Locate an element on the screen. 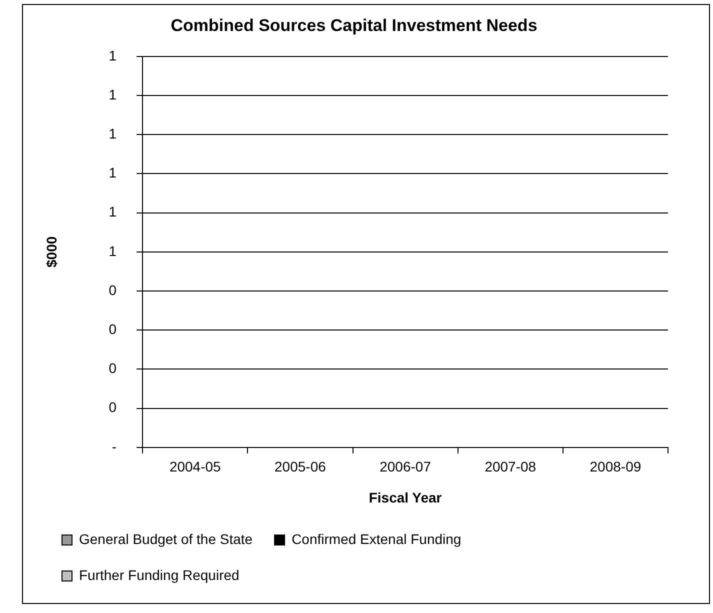 The height and width of the screenshot is (613, 713). y-tick-label: - is located at coordinates (114, 446).